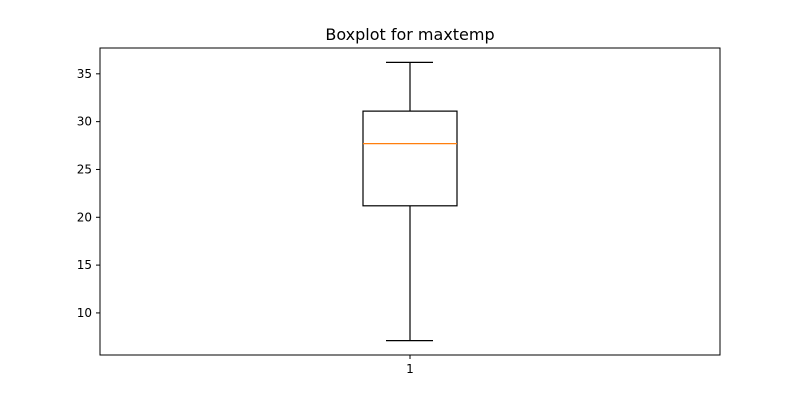 The image size is (800, 400). I want to click on y-tick-label: 10, so click(84, 313).